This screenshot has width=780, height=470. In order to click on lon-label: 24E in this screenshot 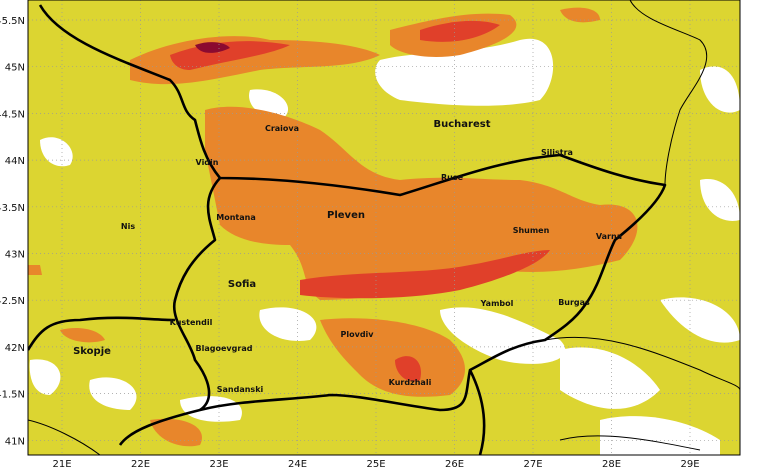, I will do `click(297, 464)`.